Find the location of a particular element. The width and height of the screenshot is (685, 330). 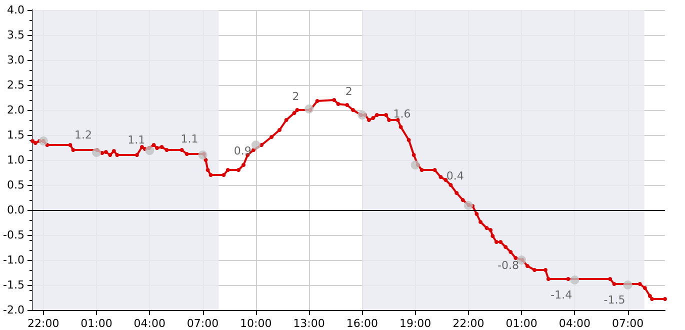

y-tick-label: 3.5 is located at coordinates (15, 35).